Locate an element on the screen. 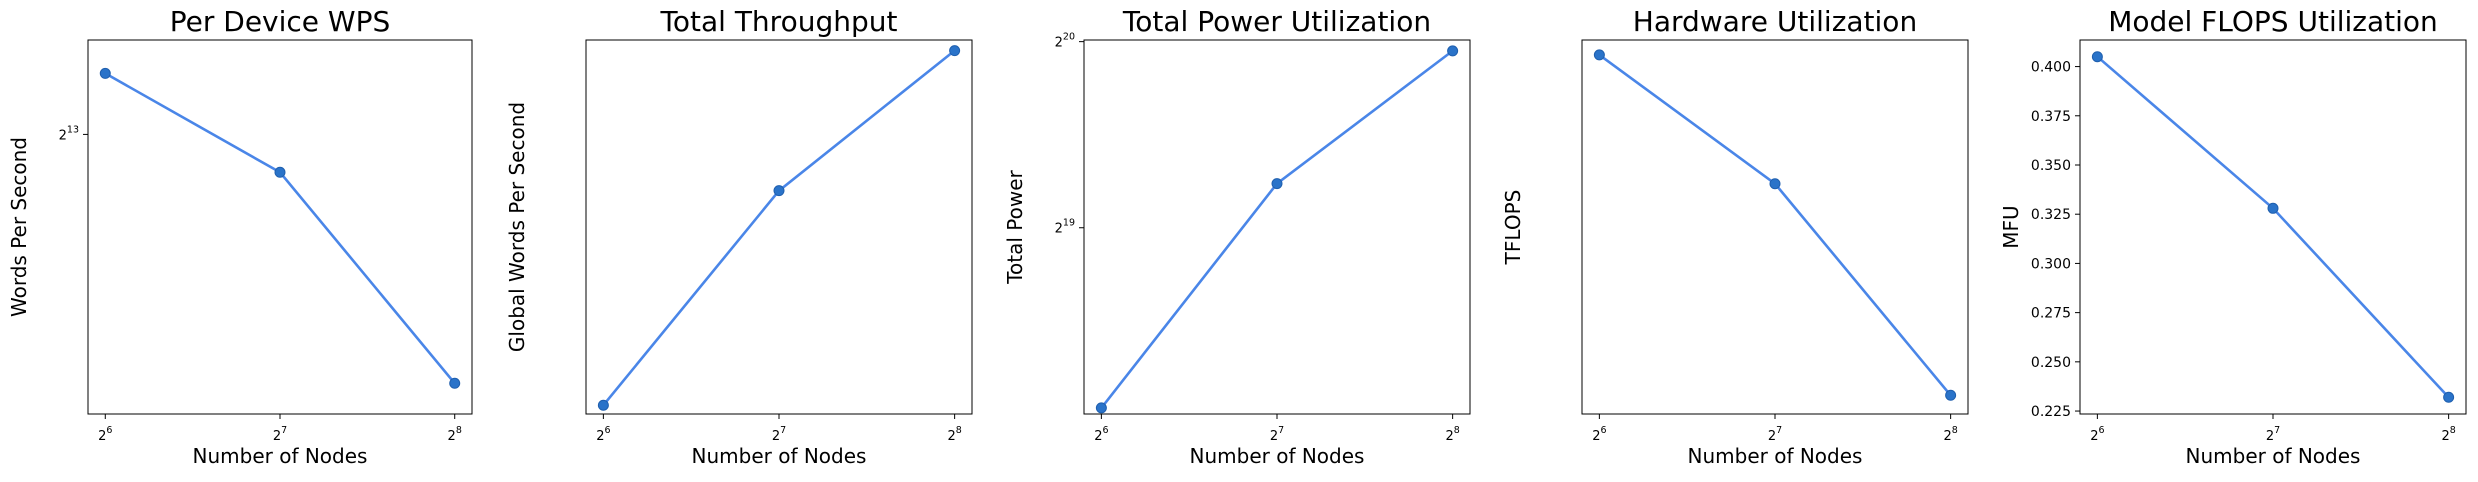 This screenshot has width=2478, height=482. y-axis-label: MFU is located at coordinates (2011, 226).